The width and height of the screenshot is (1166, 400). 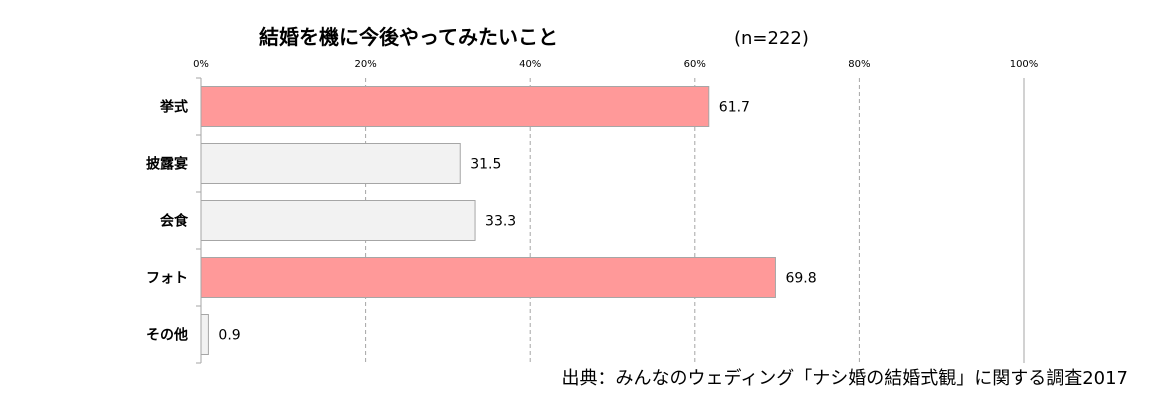 What do you see at coordinates (167, 279) in the screenshot?
I see `category-label: フォト` at bounding box center [167, 279].